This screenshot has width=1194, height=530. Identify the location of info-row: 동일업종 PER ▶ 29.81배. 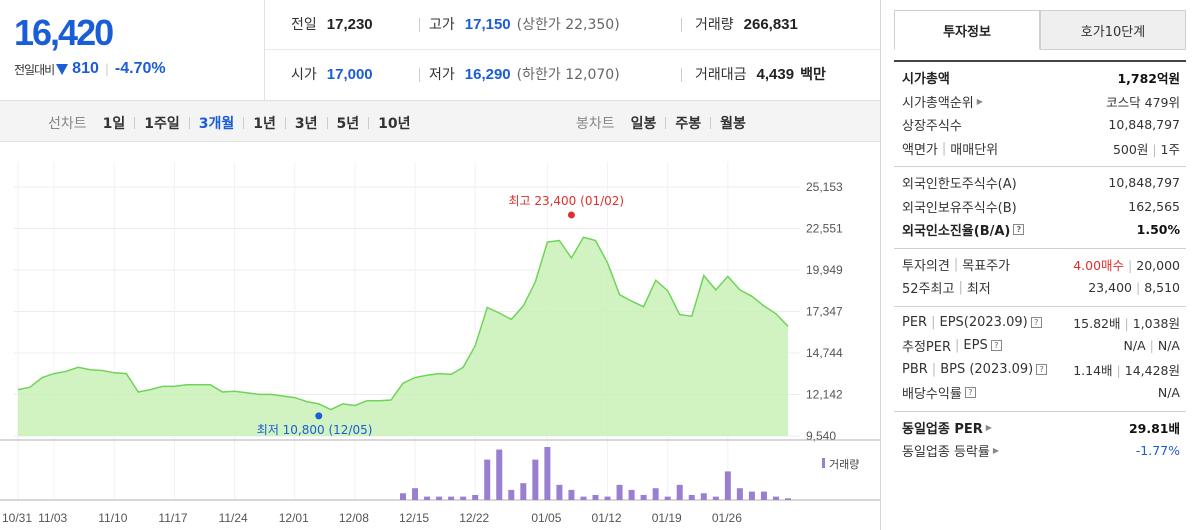
(1040, 428).